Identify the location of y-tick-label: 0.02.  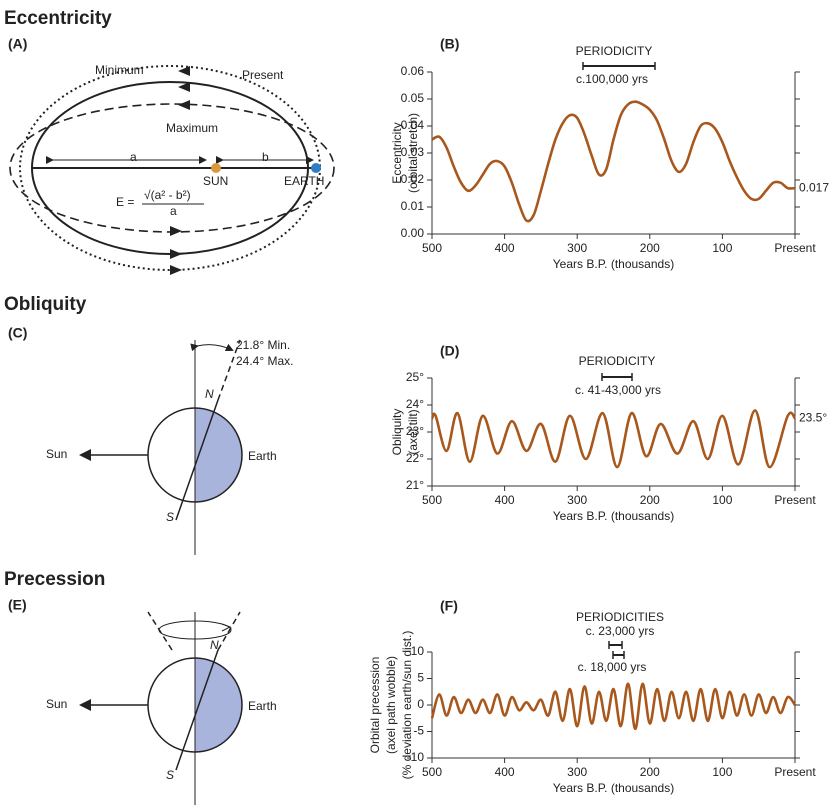
(413, 179).